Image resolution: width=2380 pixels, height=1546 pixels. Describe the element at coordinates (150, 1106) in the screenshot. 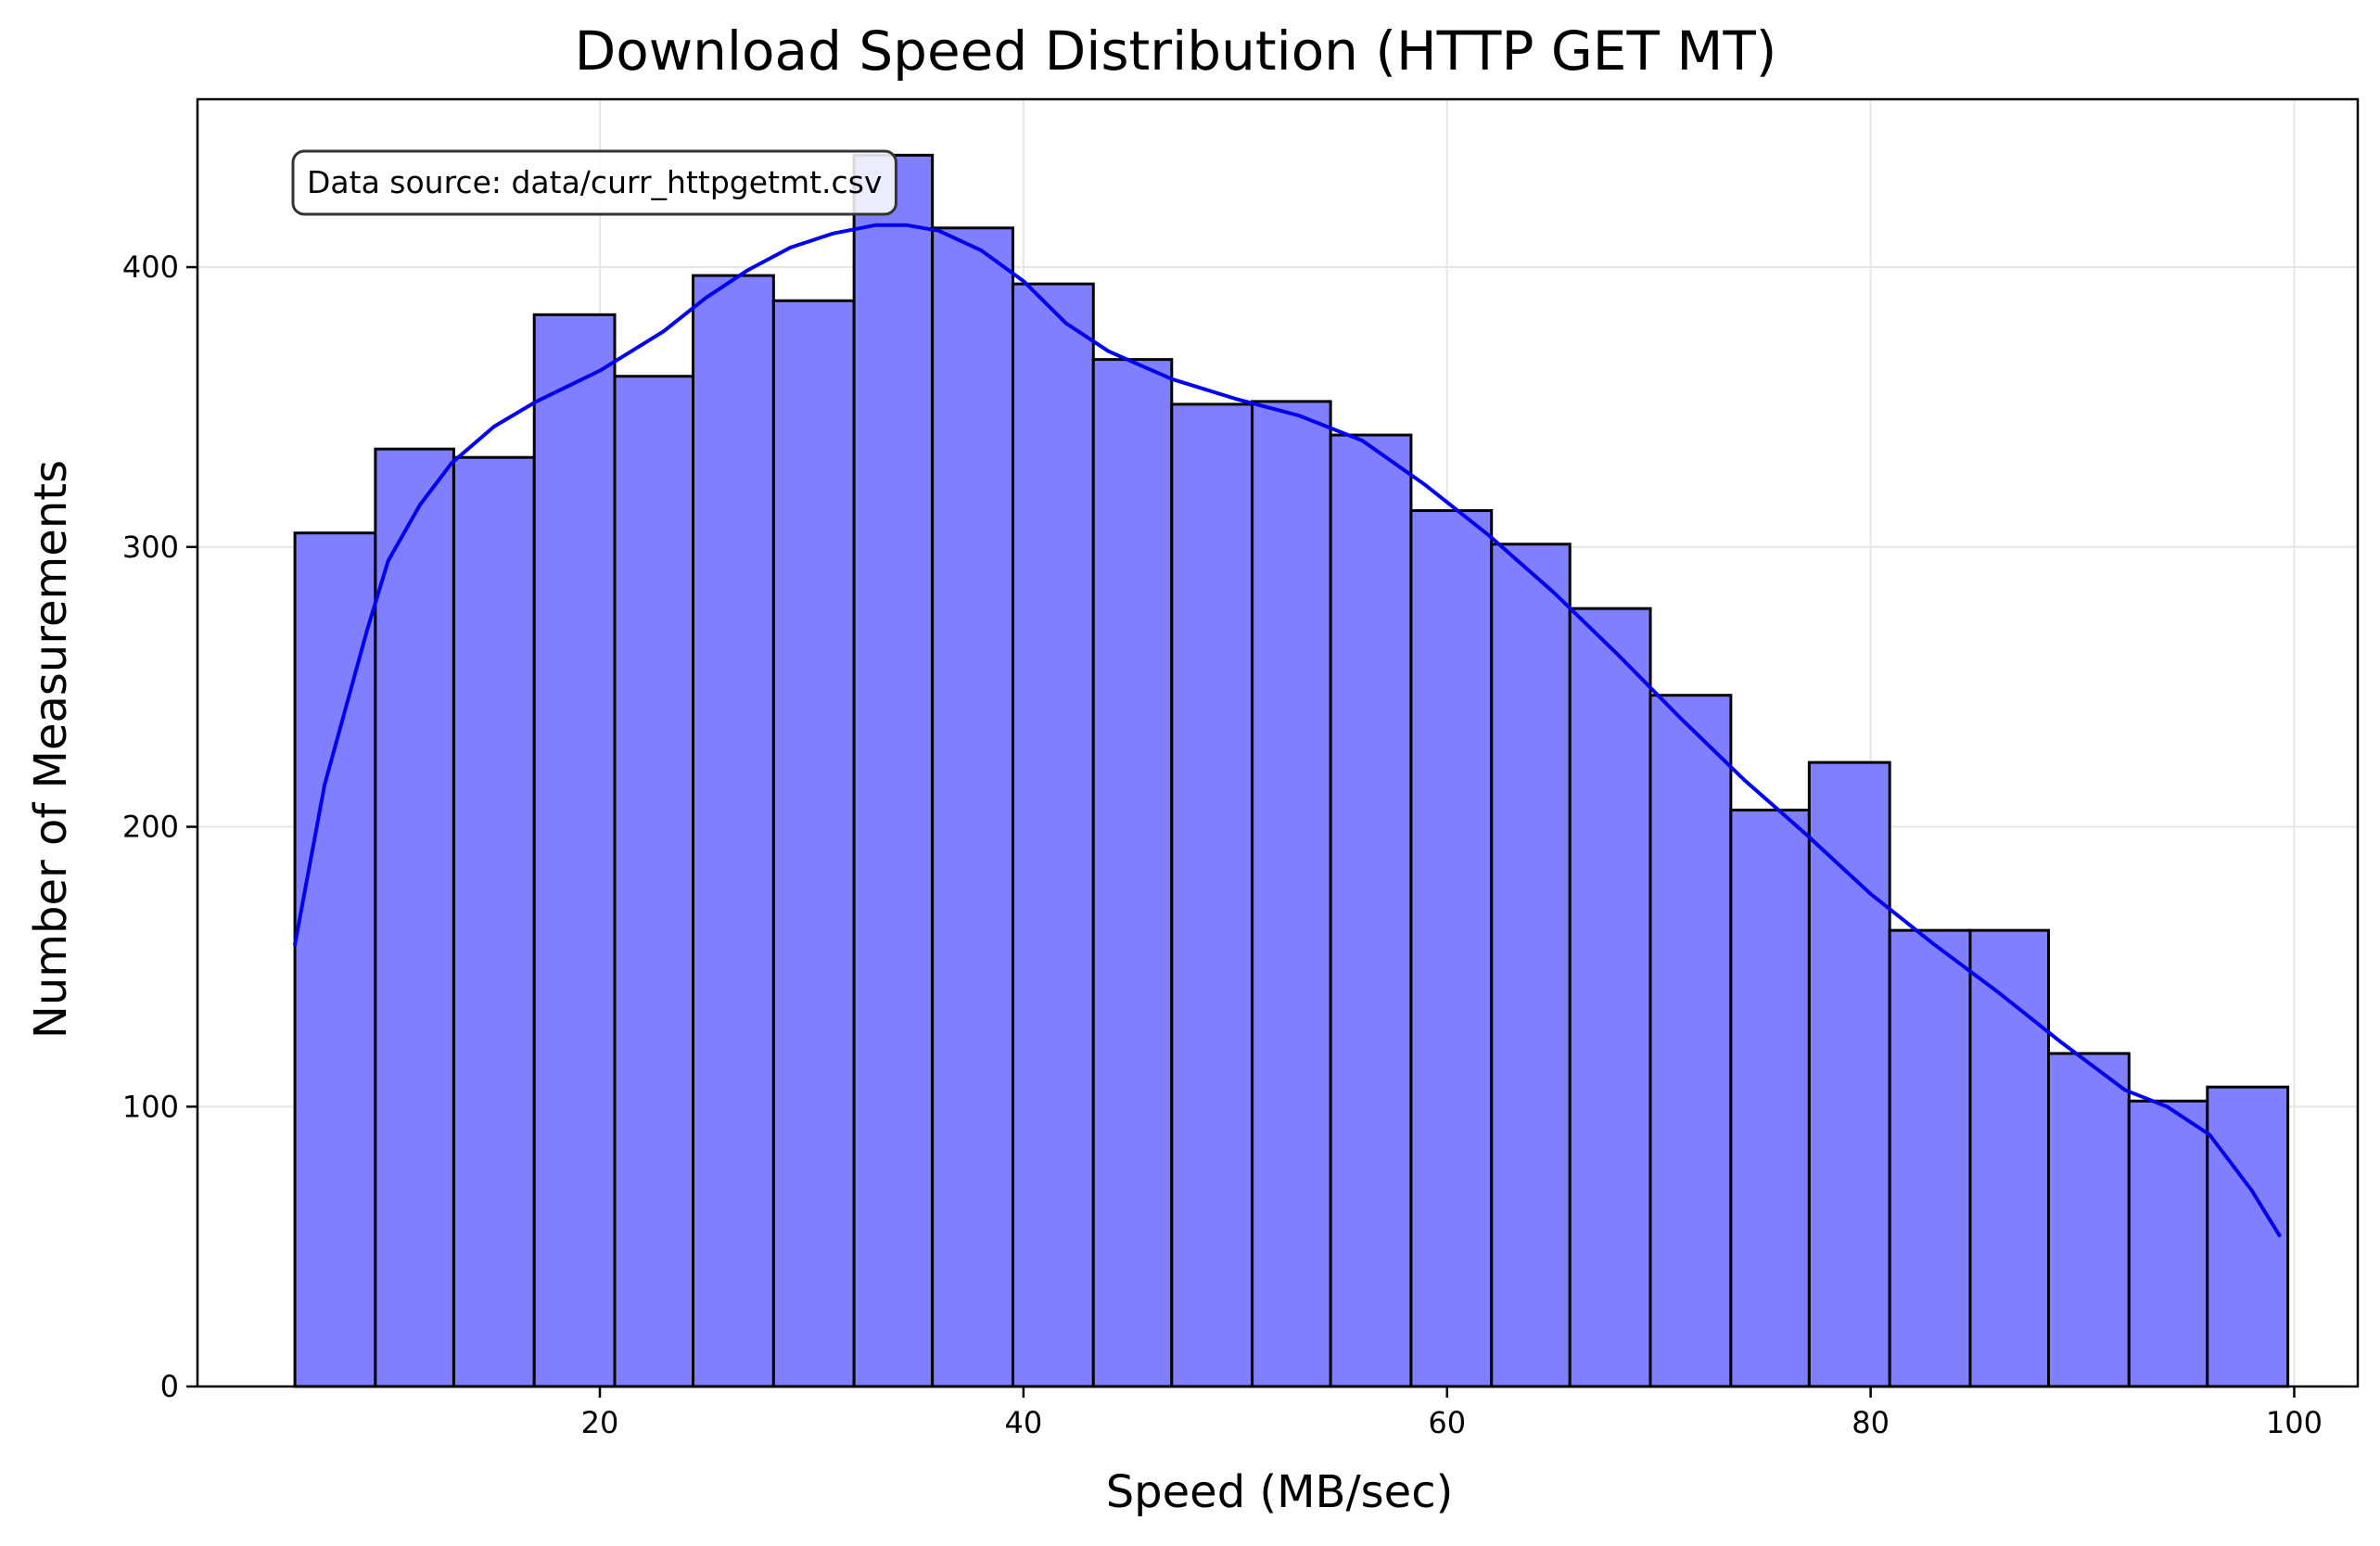

I see `y-tick-label: 100` at that location.